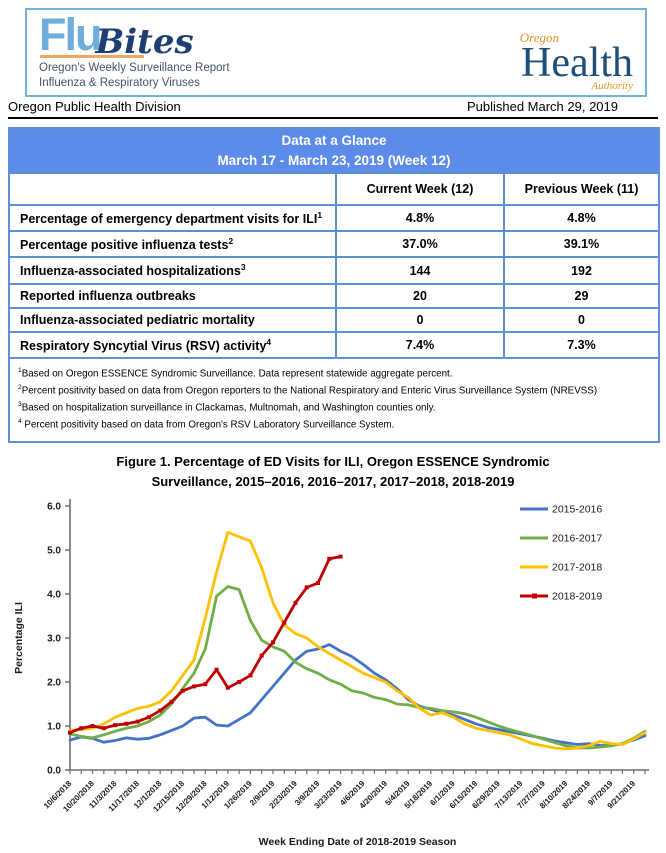 The height and width of the screenshot is (853, 666). What do you see at coordinates (54, 507) in the screenshot?
I see `y-tick-label: 6.0` at bounding box center [54, 507].